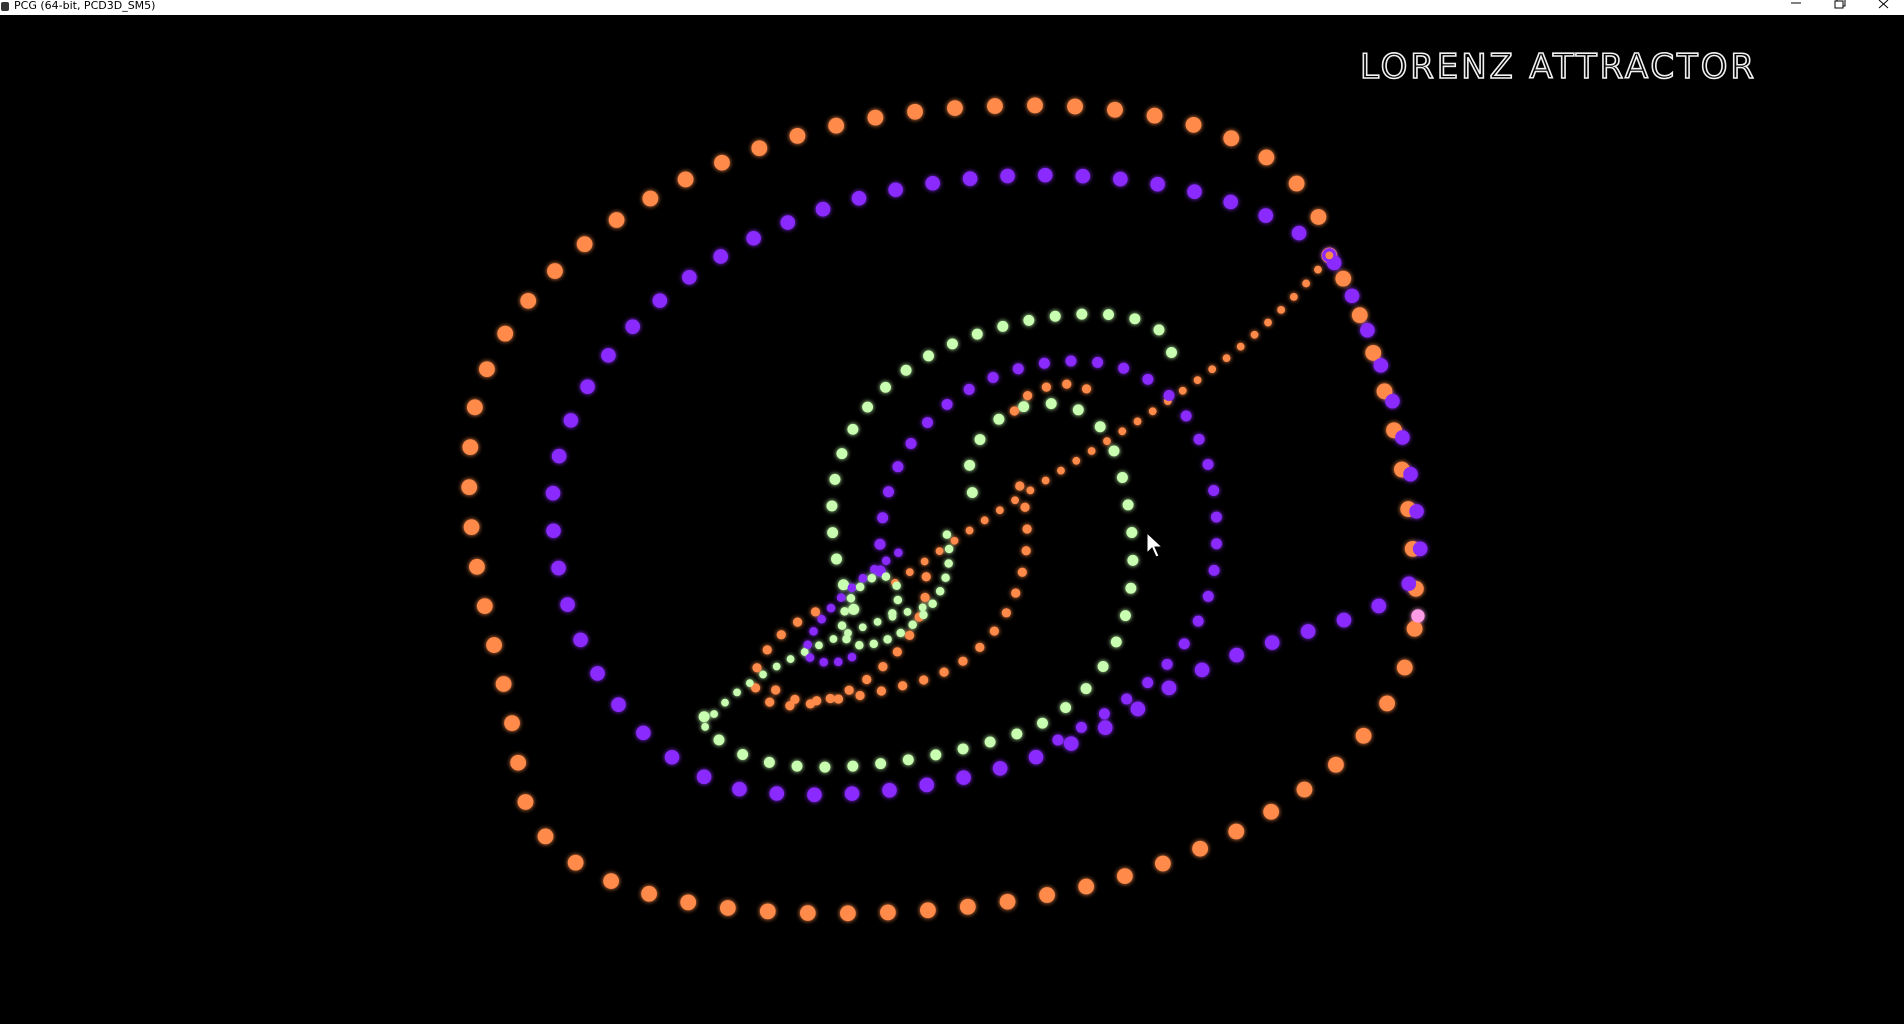 This screenshot has width=1904, height=1024. I want to click on mouse-cursor, so click(1155, 544).